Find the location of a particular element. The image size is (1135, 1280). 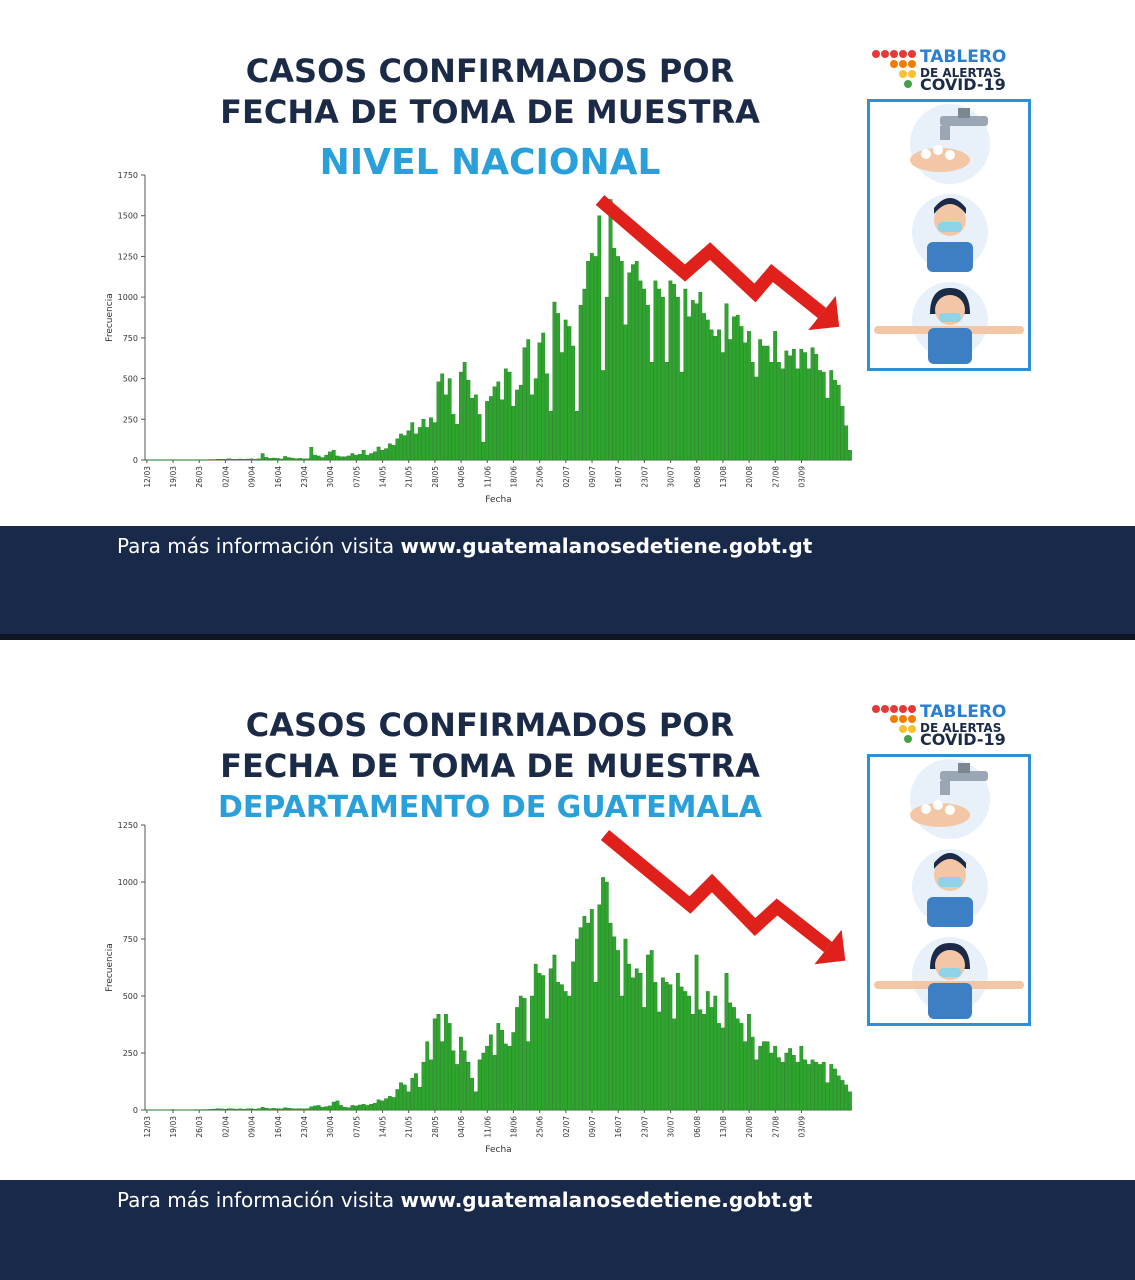

x-tick-label: 07/05 is located at coordinates (356, 477).